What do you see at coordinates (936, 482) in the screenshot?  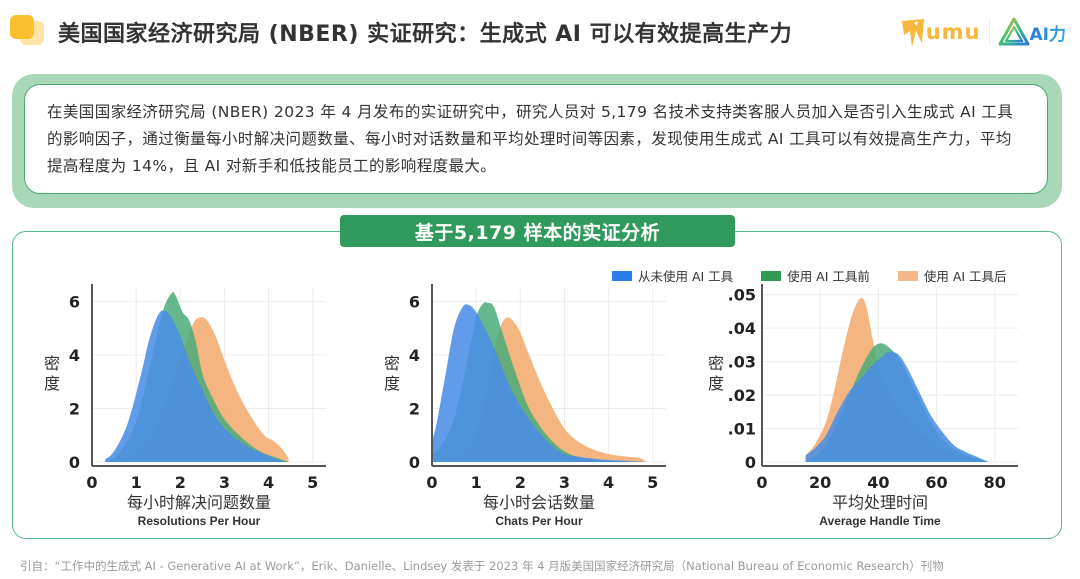 I see `x-tick-label: 60` at bounding box center [936, 482].